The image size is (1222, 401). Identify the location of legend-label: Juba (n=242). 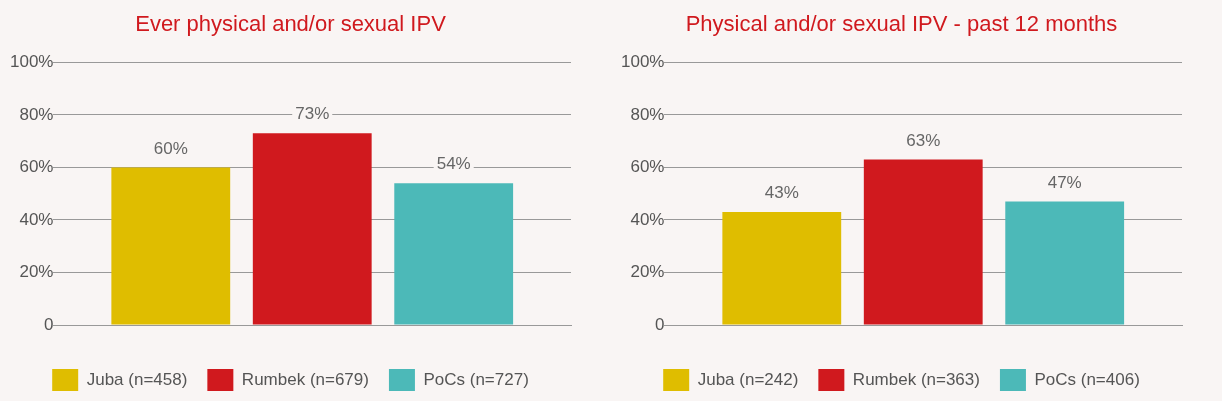
(748, 379).